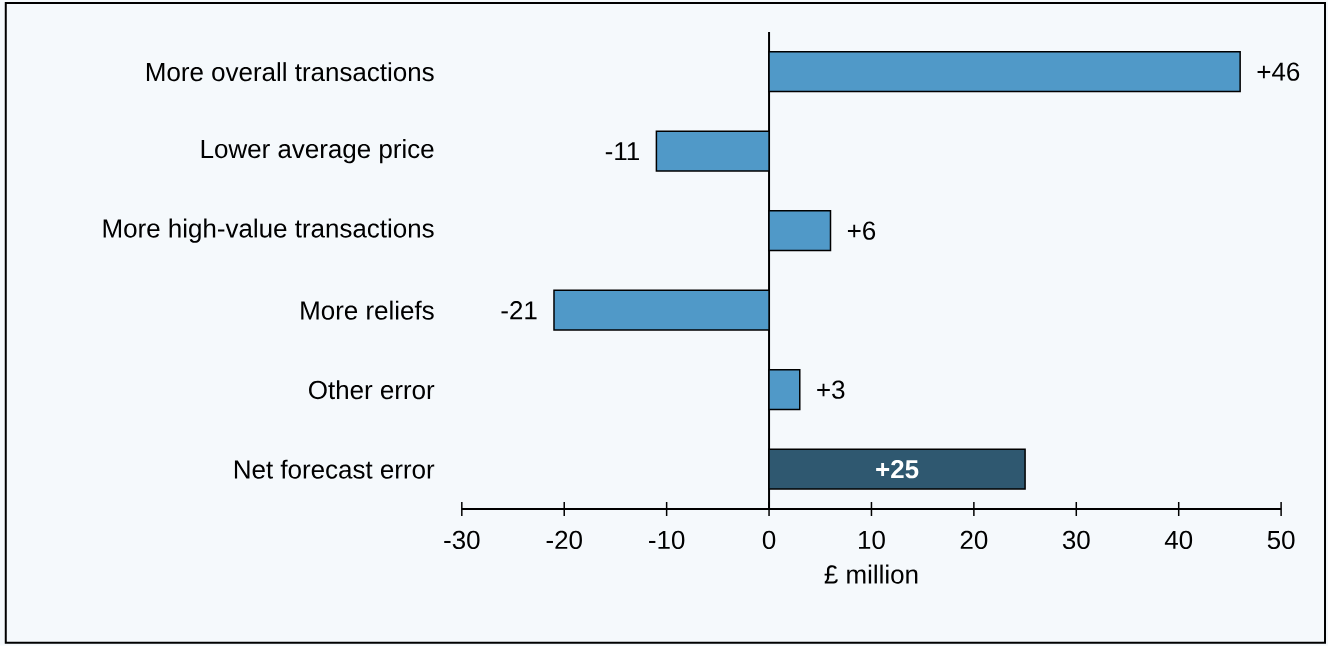  What do you see at coordinates (334, 469) in the screenshot?
I see `y-tick-label: Net forecast error` at bounding box center [334, 469].